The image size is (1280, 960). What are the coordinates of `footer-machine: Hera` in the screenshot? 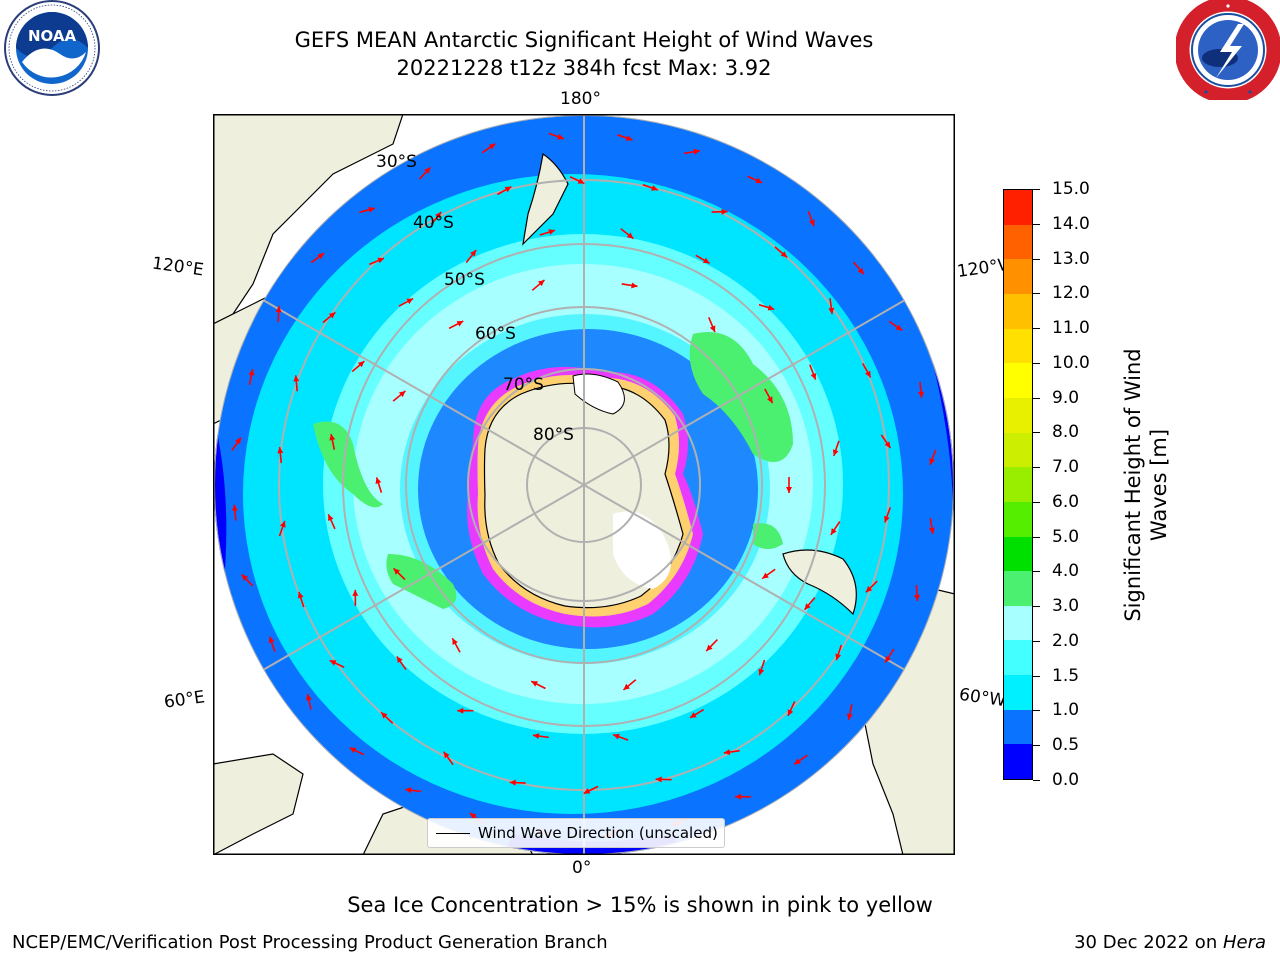 It's located at (1244, 942).